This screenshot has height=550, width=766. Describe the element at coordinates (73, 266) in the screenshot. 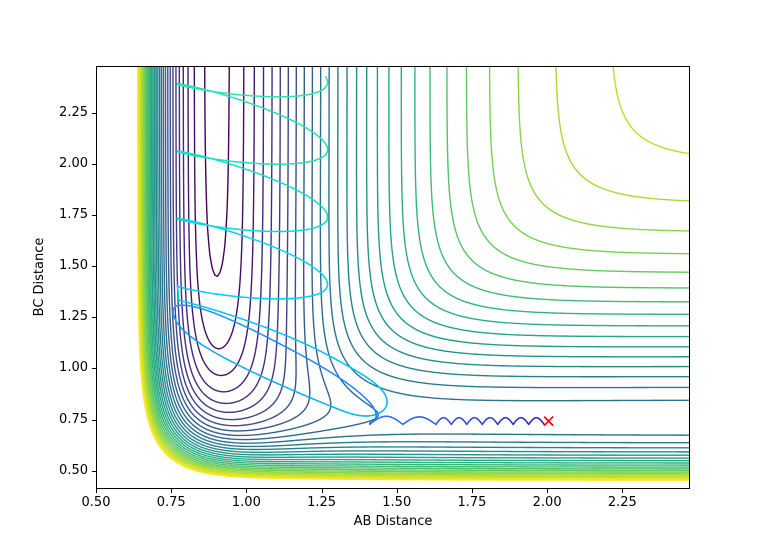

I see `y-tick-label: 1.50` at that location.